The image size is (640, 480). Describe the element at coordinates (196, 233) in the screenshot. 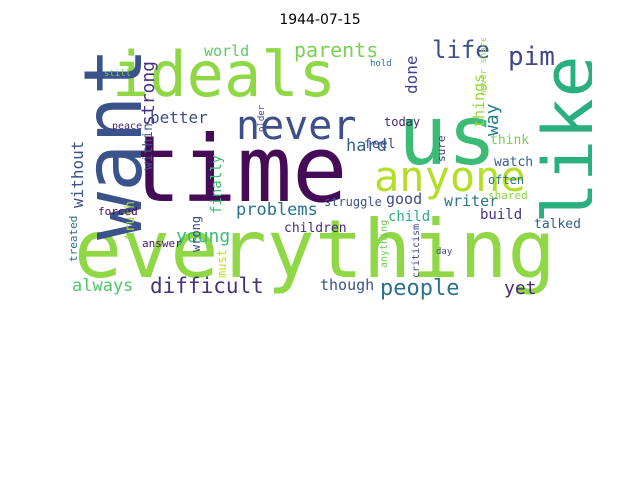

I see `word: wrong` at that location.